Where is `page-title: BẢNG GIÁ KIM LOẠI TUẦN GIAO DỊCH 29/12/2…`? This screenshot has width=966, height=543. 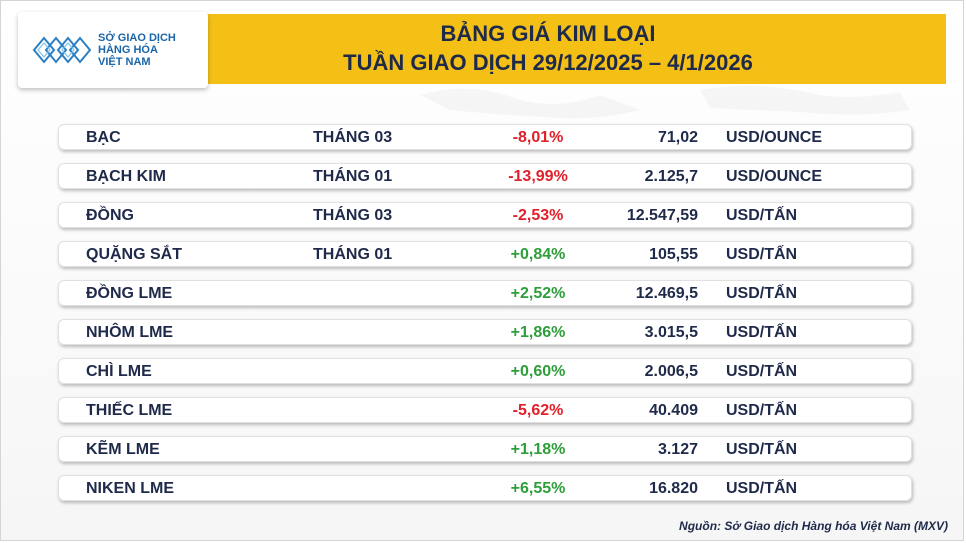 page-title: BẢNG GIÁ KIM LOẠI TUẦN GIAO DỊCH 29/12/2… is located at coordinates (548, 48).